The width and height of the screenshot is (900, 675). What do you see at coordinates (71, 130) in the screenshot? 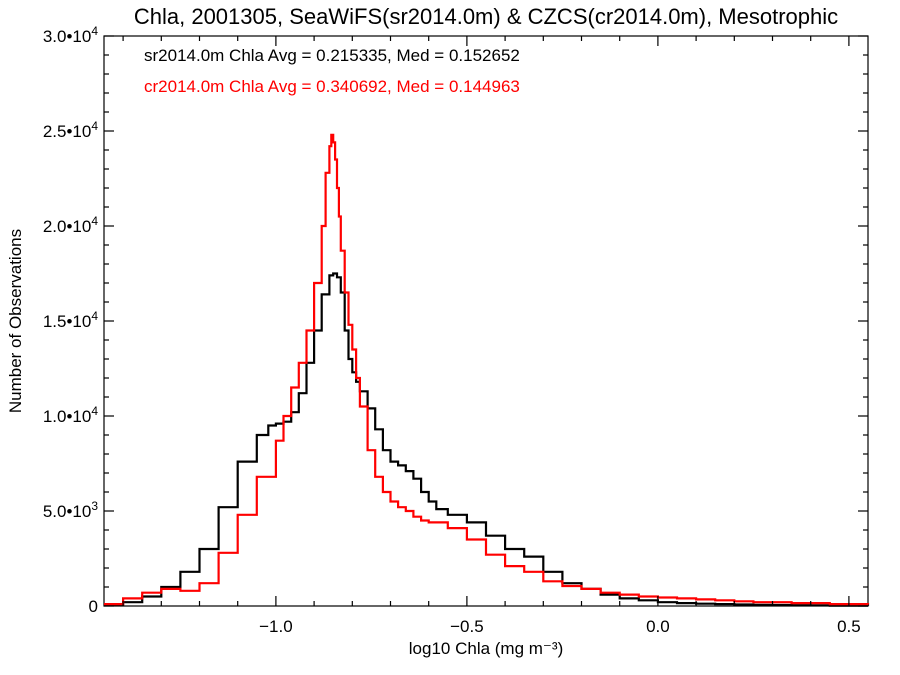
I see `y-tick-label: 2.5•104` at bounding box center [71, 130].